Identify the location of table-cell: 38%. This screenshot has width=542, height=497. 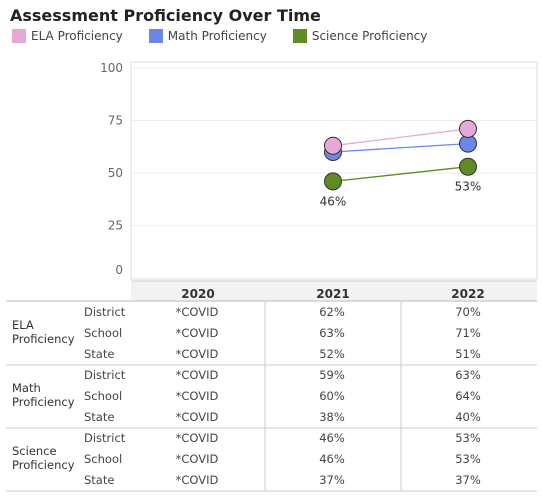
(332, 417).